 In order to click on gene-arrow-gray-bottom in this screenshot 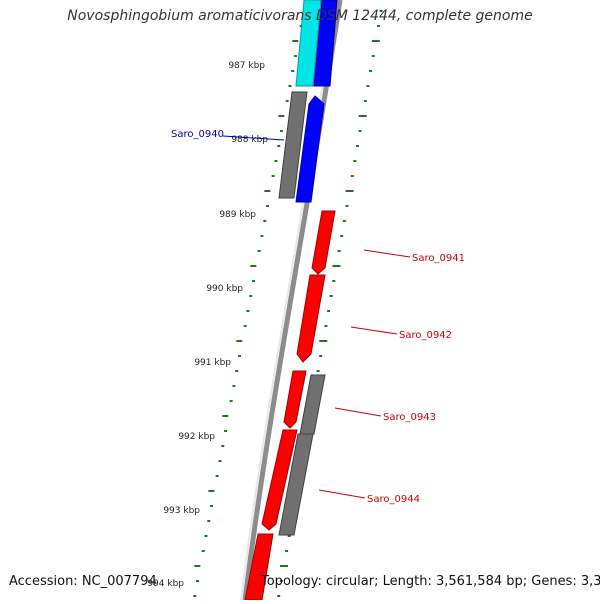, I will do `click(296, 484)`.